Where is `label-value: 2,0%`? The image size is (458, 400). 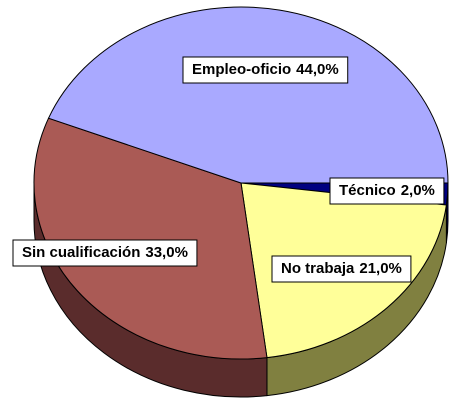 label-value: 2,0% is located at coordinates (418, 190).